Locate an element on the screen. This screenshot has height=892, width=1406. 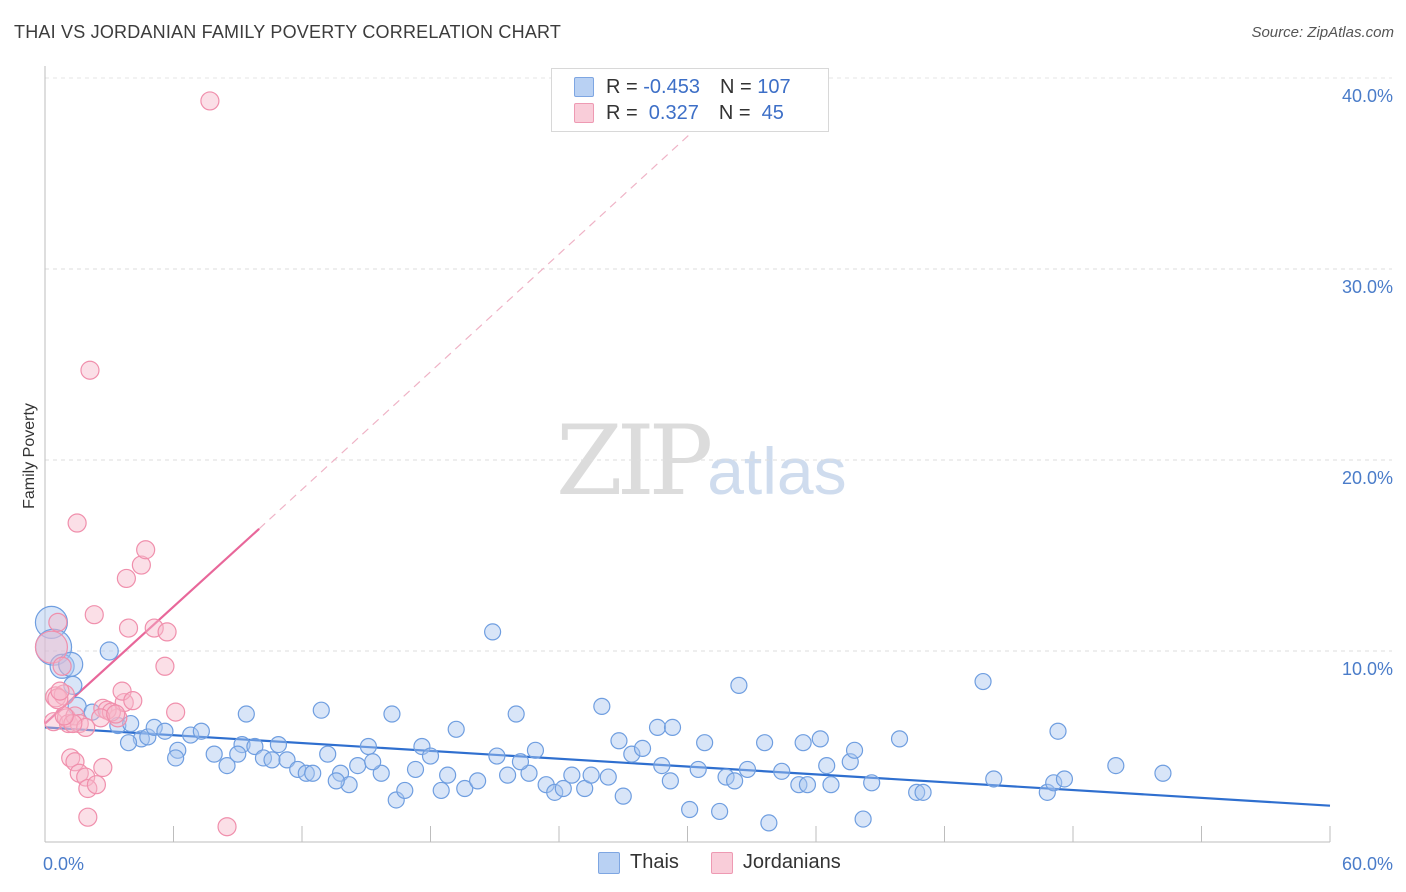
legend-r-value: -0.453 is located at coordinates (671, 86).